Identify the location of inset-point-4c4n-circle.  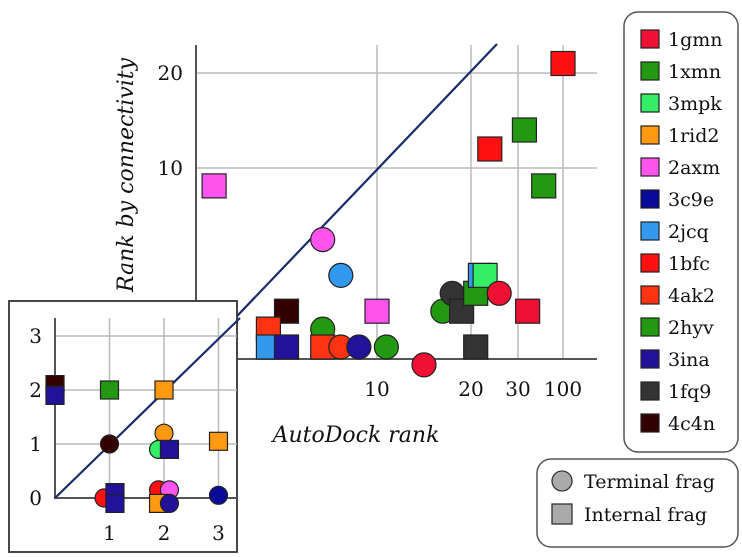
(109, 444).